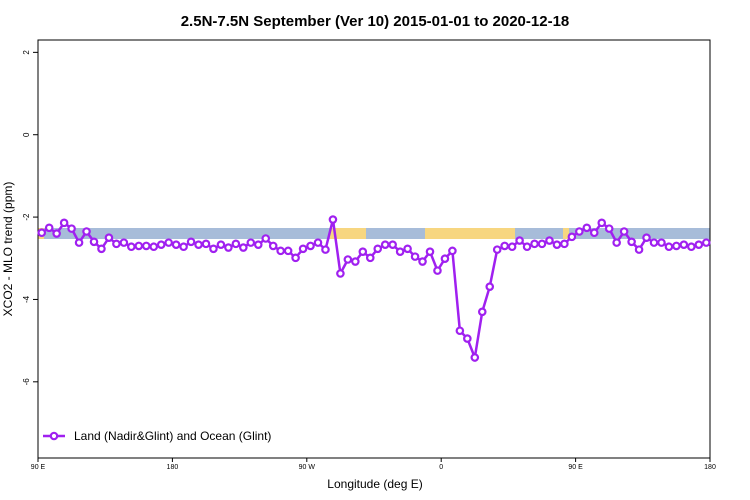 The width and height of the screenshot is (750, 500). I want to click on y-tick-label: 0, so click(26, 134).